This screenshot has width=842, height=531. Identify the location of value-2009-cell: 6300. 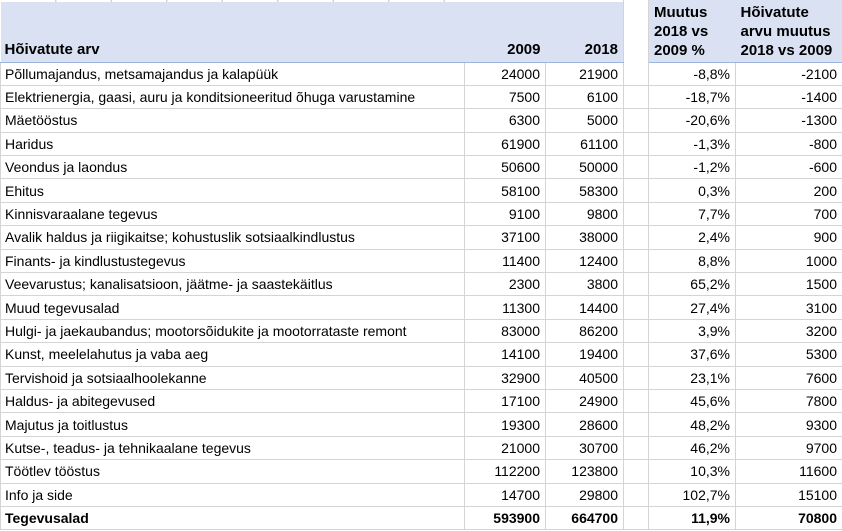
(505, 120).